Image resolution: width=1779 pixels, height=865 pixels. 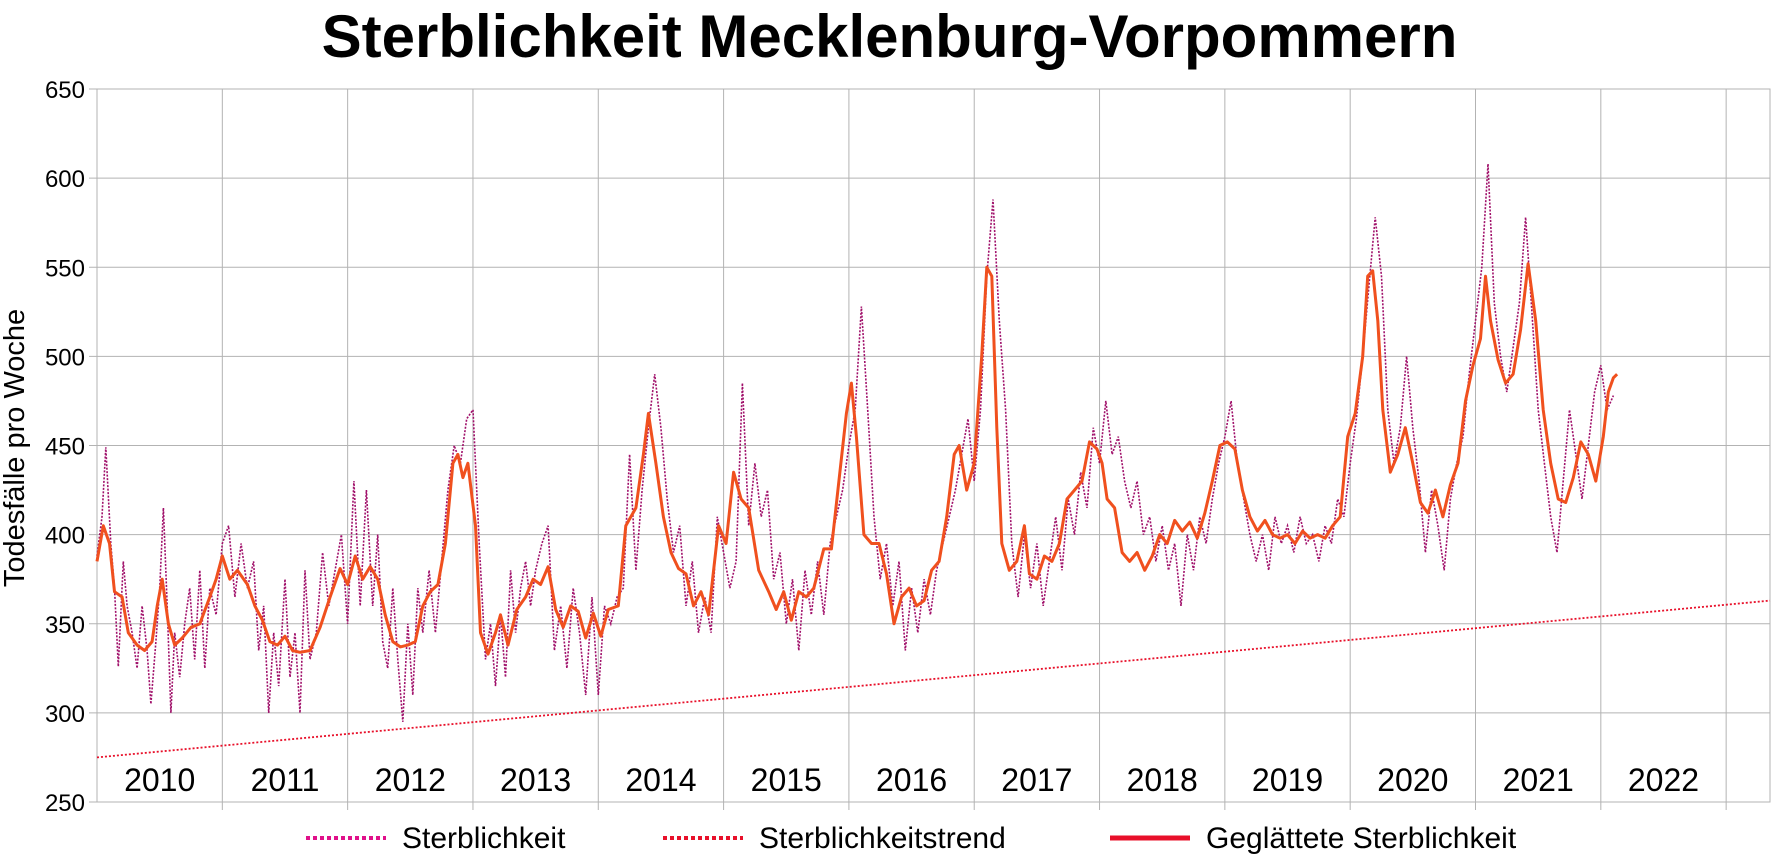 I want to click on y-tick-label: 450, so click(x=65, y=447).